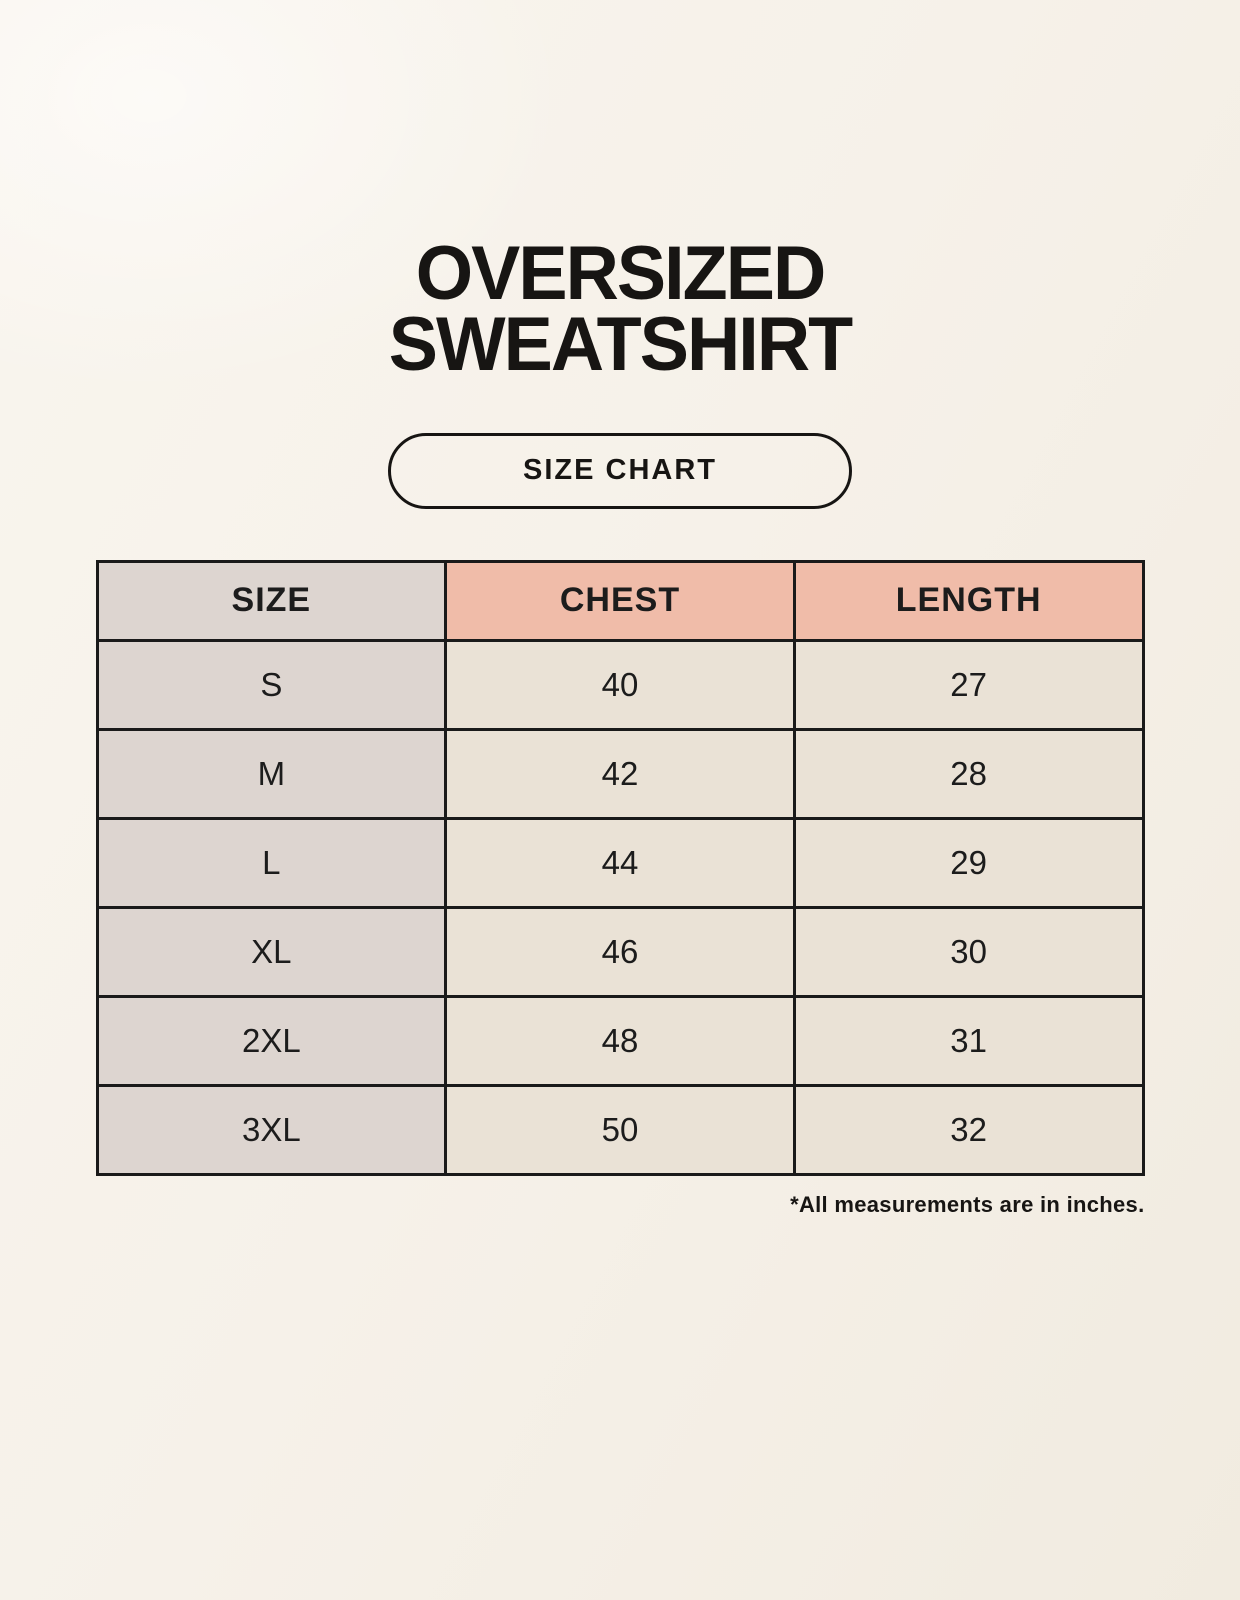 The image size is (1240, 1600). Describe the element at coordinates (271, 951) in the screenshot. I see `size-cell: XL` at that location.